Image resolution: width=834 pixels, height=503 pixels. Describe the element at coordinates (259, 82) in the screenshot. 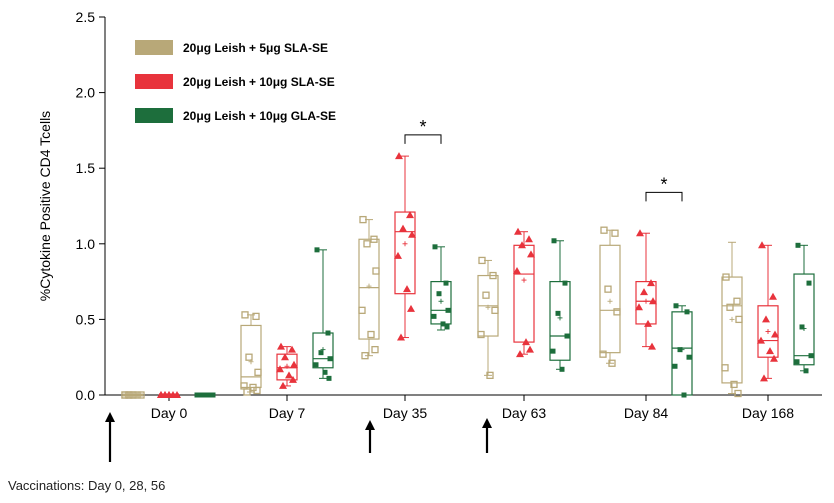

I see `legend-label: 20μg Leish + 10μg SLA-SE` at that location.